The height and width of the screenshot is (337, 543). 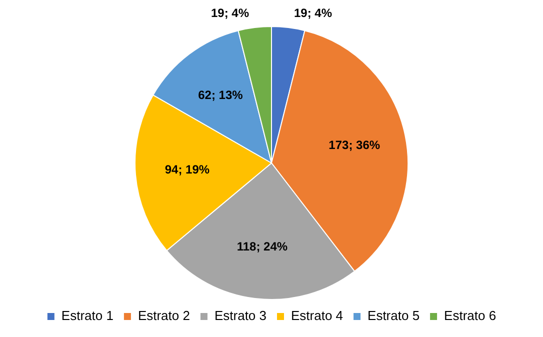 I want to click on data-label: 62; 13%, so click(x=221, y=95).